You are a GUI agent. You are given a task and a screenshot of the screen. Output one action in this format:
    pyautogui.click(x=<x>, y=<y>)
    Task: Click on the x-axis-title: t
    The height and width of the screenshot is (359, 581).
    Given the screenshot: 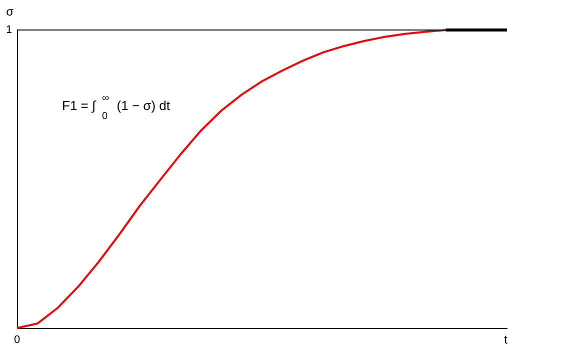 What is the action you would take?
    pyautogui.click(x=506, y=339)
    